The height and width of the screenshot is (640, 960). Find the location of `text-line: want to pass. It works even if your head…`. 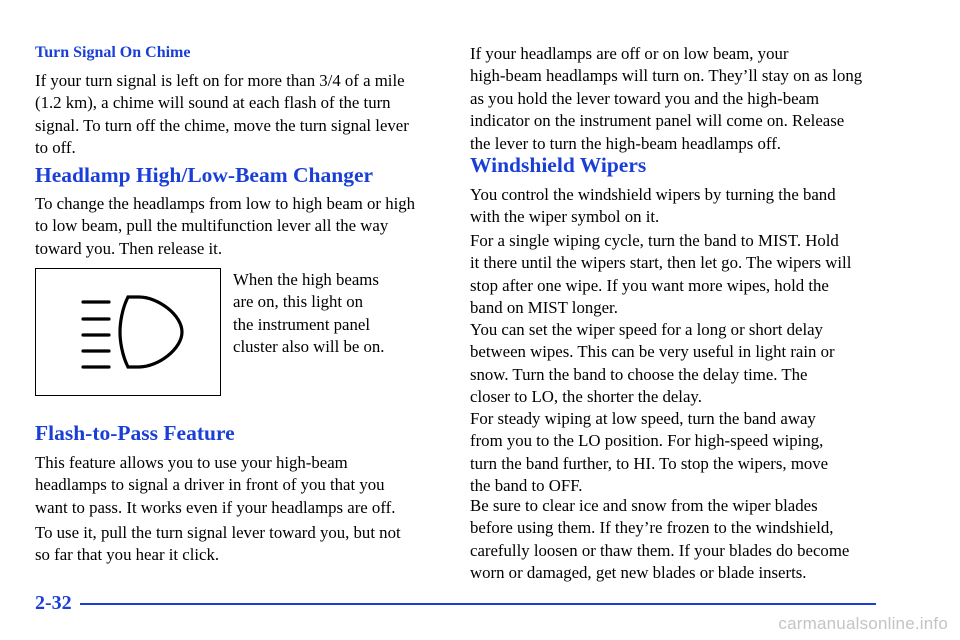

text-line: want to pass. It works even if your head… is located at coordinates (215, 507).